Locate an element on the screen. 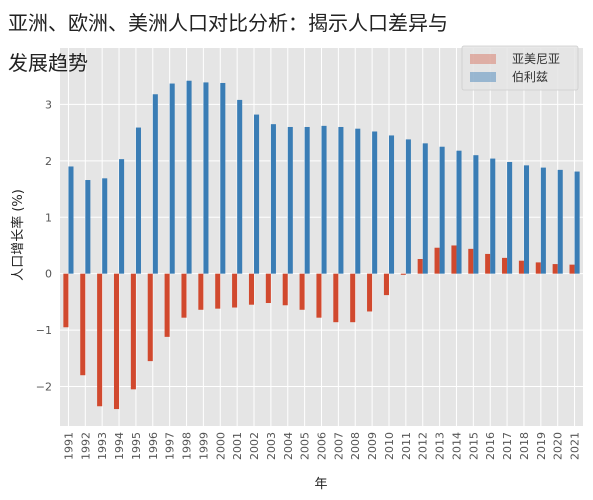  bar-armenia-2004 is located at coordinates (285, 289).